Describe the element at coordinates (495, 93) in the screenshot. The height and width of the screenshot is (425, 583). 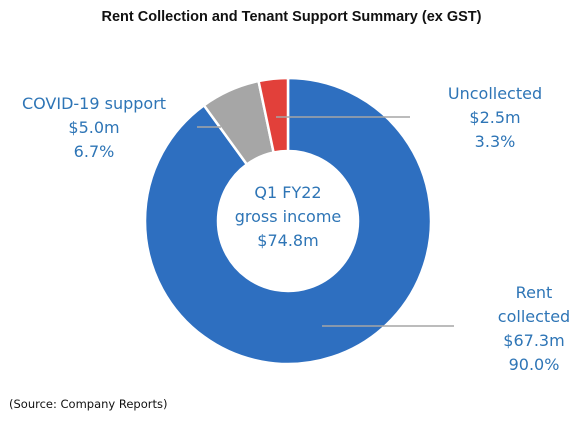
I see `slice-name-uncollected: Uncollected` at that location.